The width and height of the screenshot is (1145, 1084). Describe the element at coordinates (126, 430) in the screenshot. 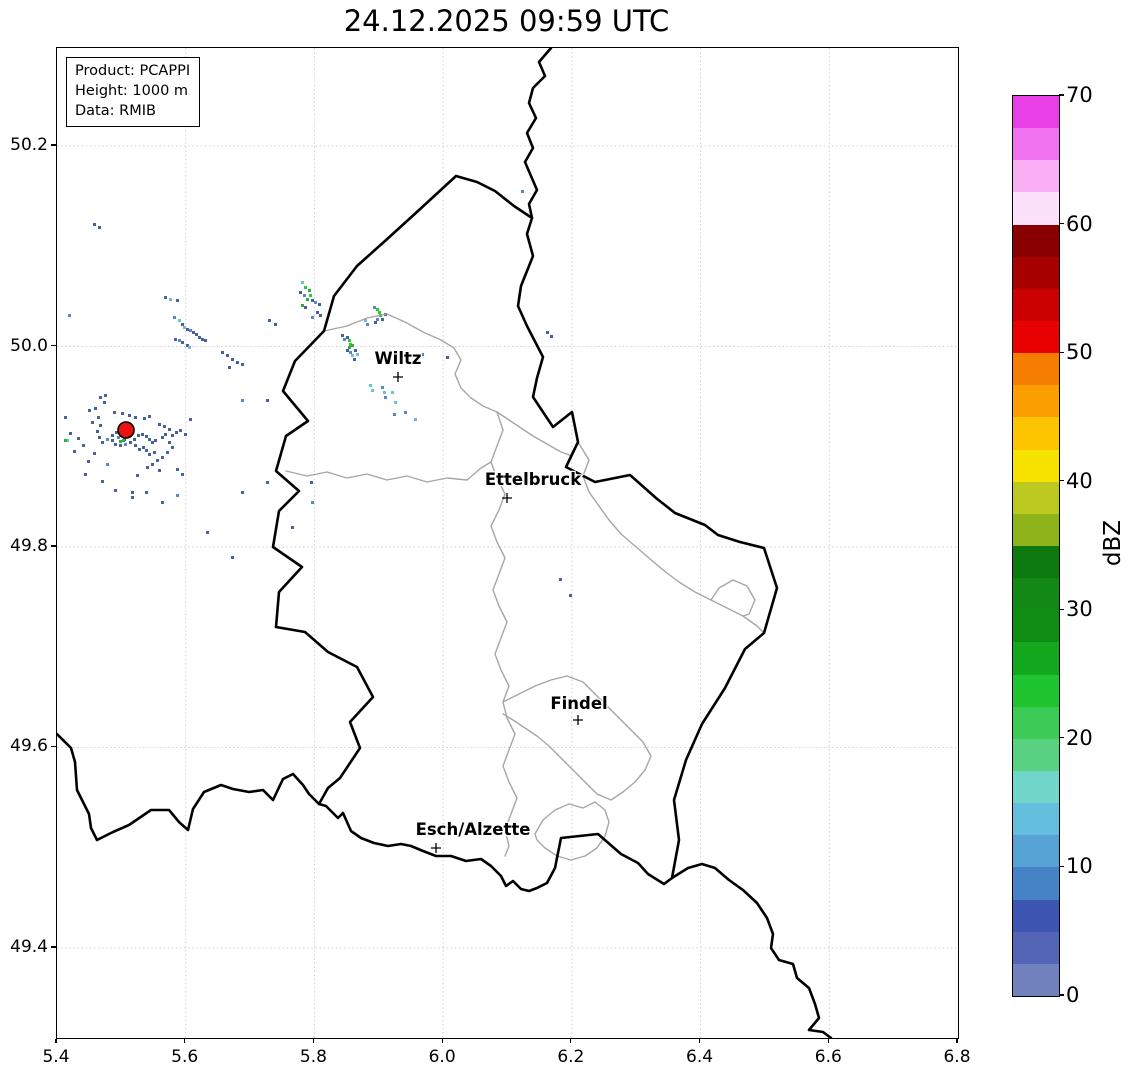

I see `radar-site-layer` at that location.